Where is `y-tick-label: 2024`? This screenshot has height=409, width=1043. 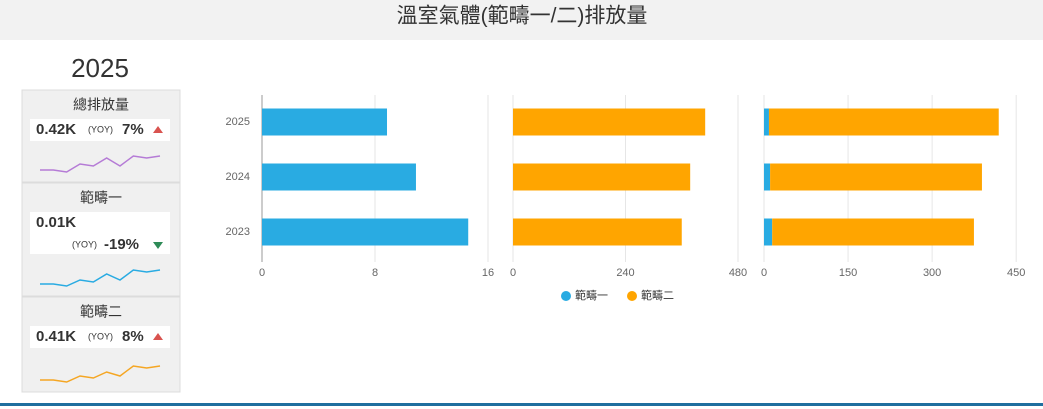 y-tick-label: 2024 is located at coordinates (238, 177).